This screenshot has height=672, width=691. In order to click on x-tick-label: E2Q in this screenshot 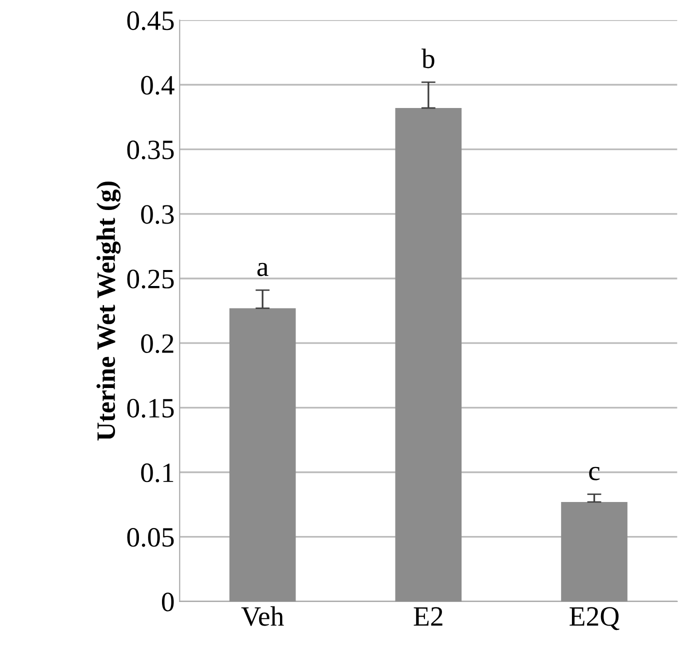, I will do `click(595, 618)`.